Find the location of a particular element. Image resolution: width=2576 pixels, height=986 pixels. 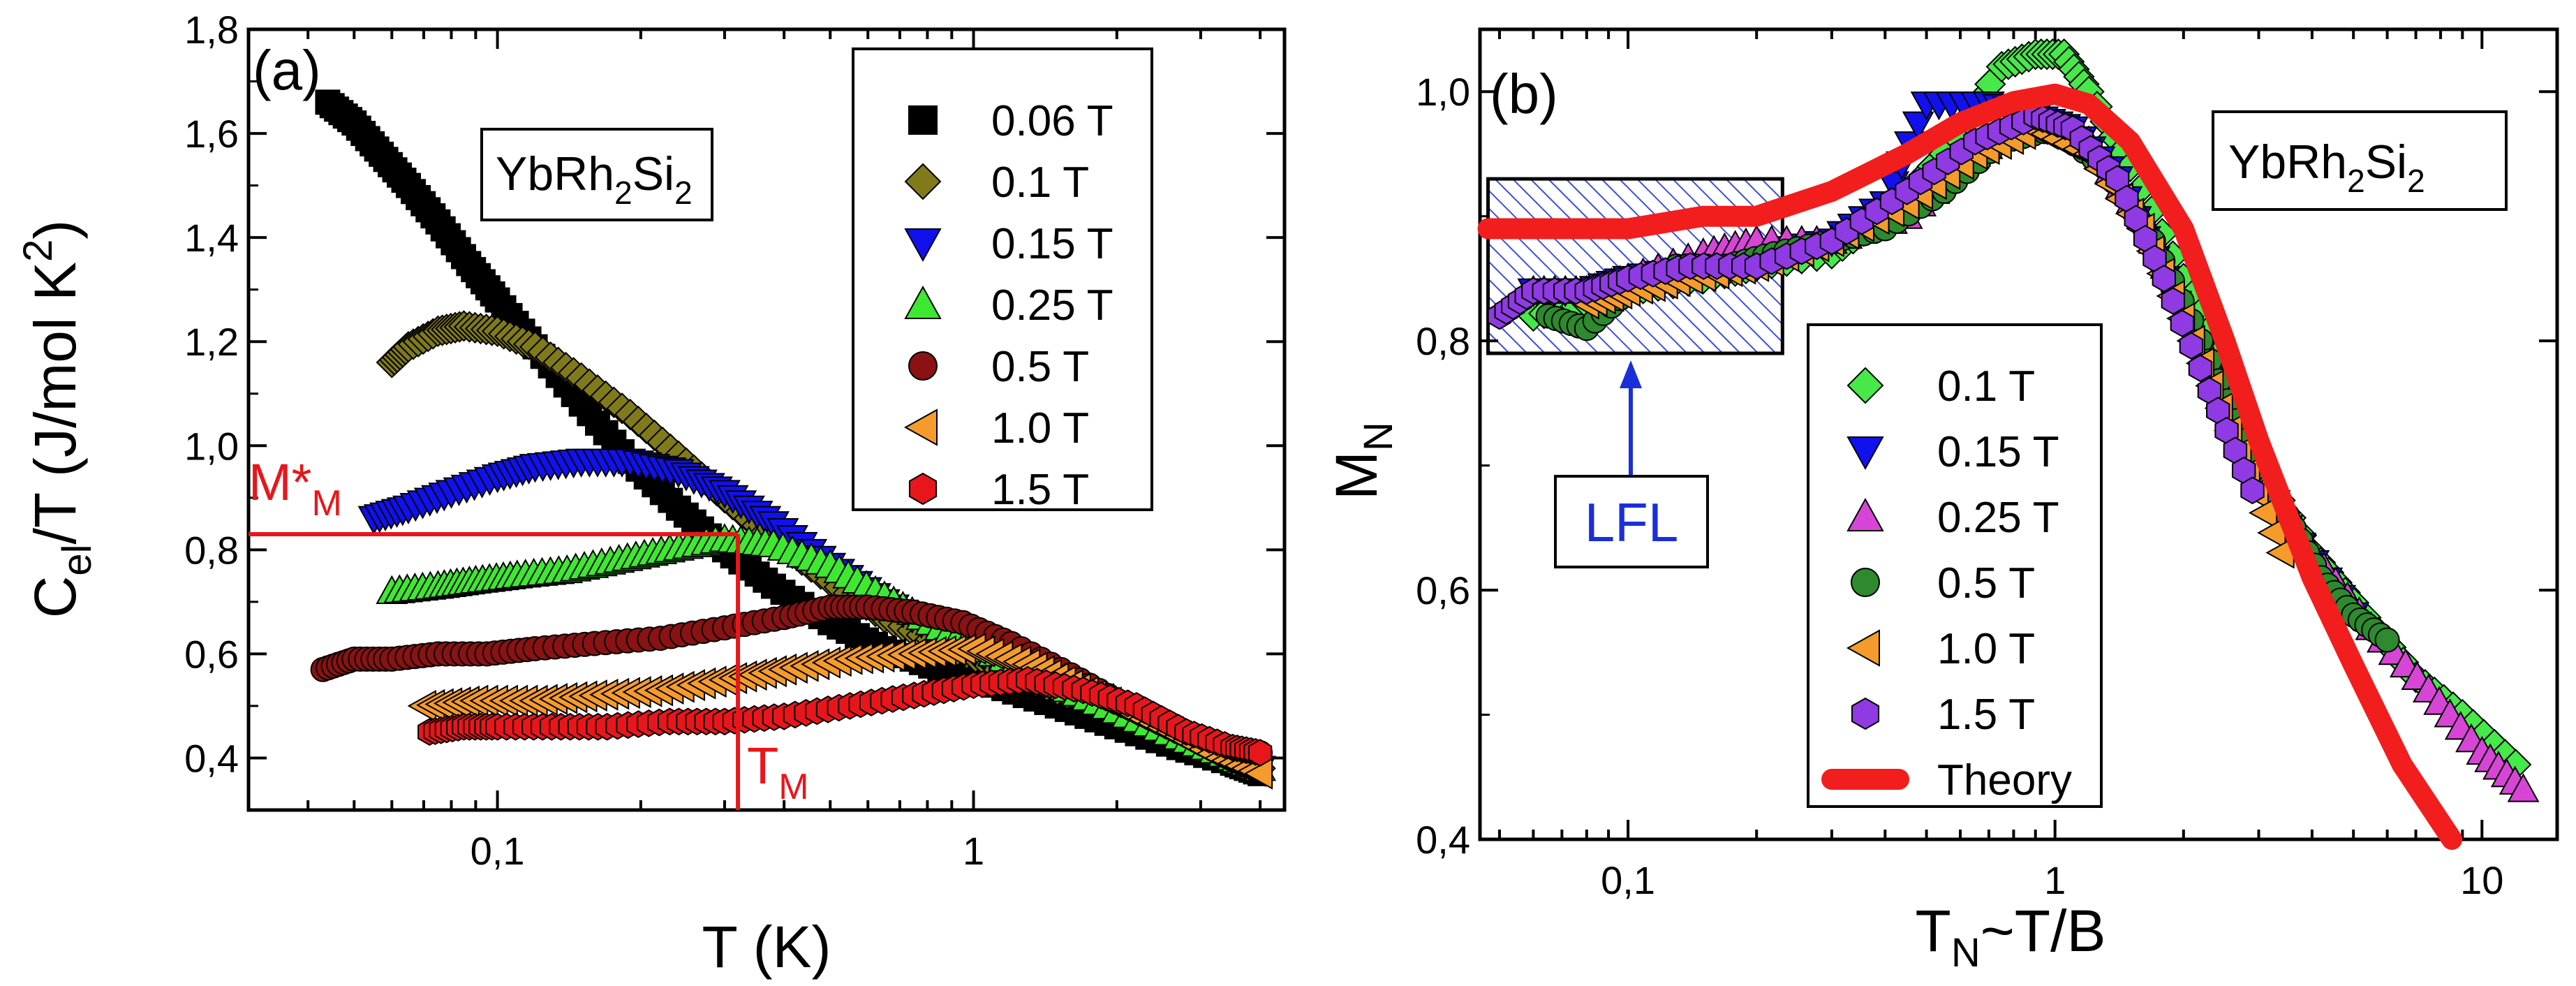

legend-item: Theory is located at coordinates (1946, 780).